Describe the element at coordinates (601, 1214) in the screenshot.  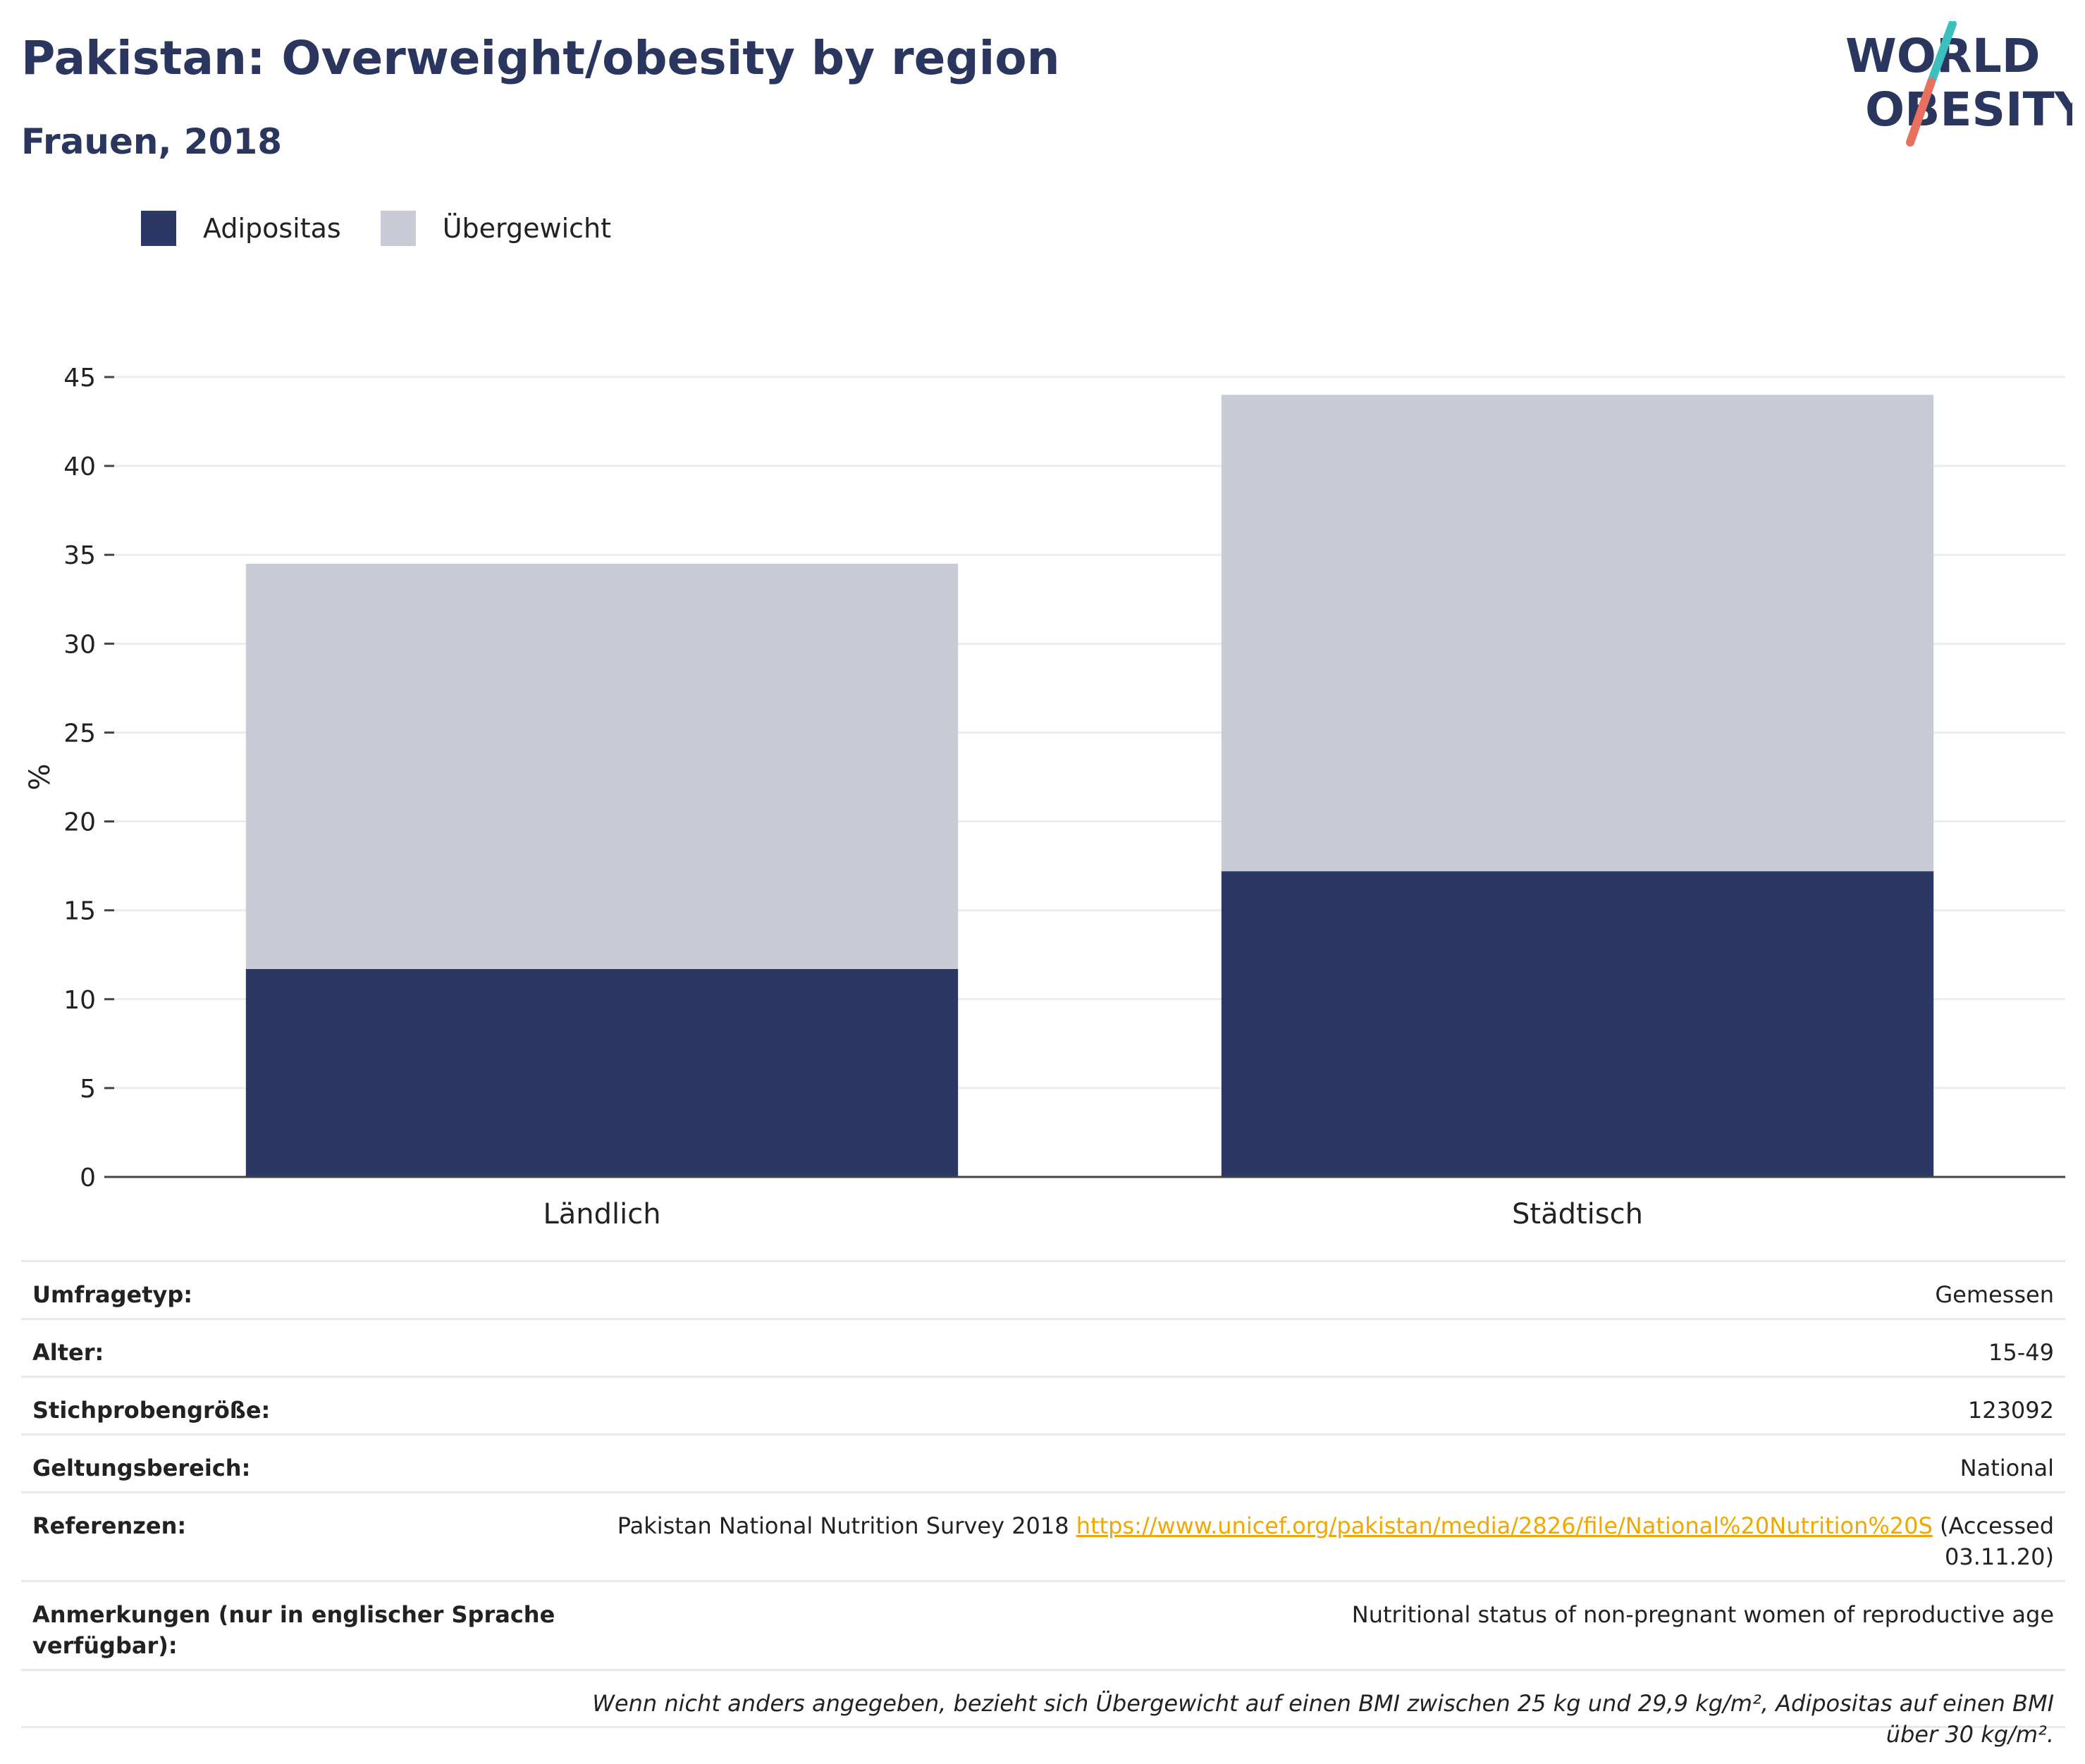
I see `x-tick-label: Ländlich` at that location.